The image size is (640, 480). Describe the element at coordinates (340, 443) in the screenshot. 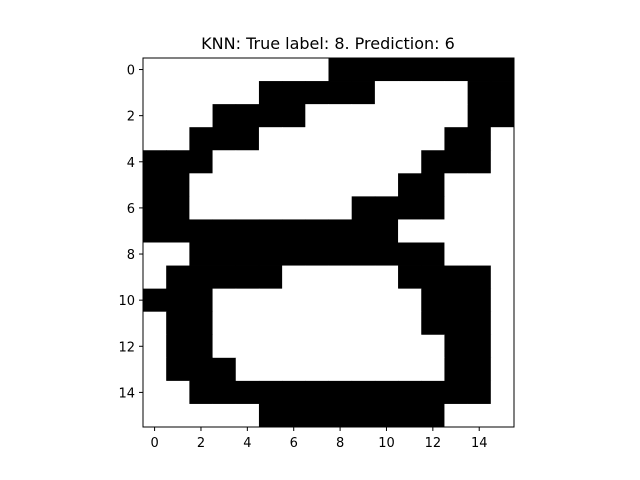

I see `x-tick-label: 8` at that location.